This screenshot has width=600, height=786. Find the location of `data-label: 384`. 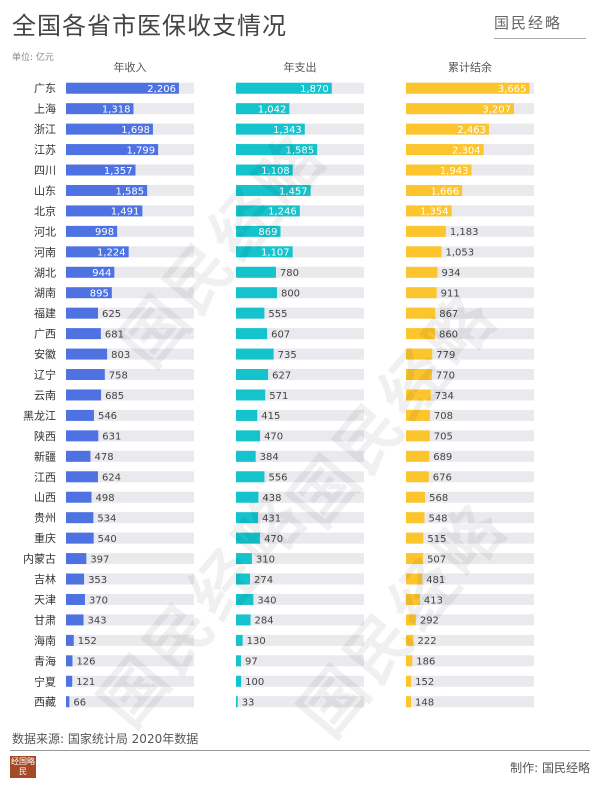

data-label: 384 is located at coordinates (269, 457).